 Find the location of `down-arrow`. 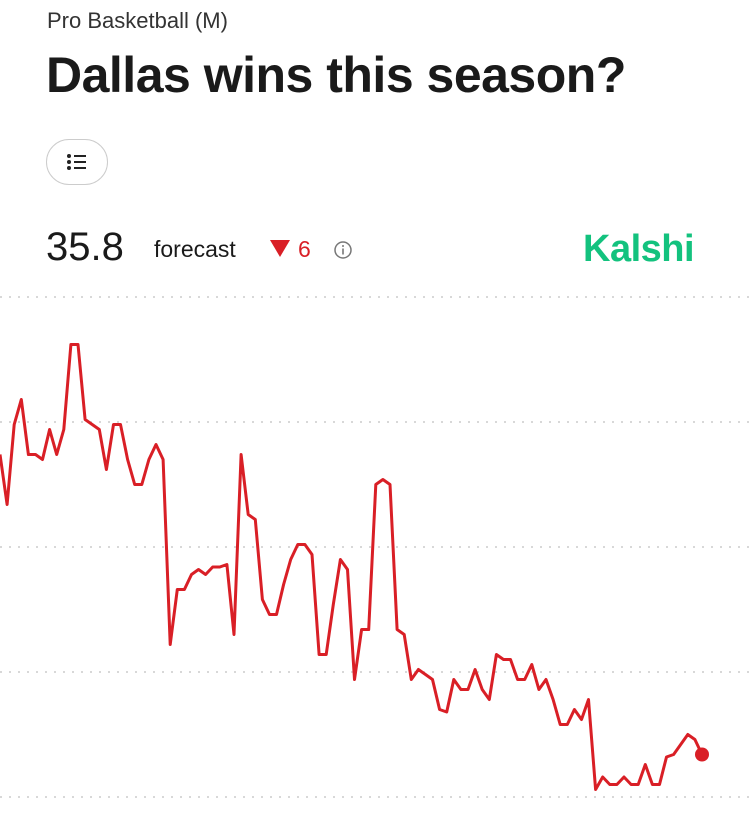

down-arrow is located at coordinates (280, 248).